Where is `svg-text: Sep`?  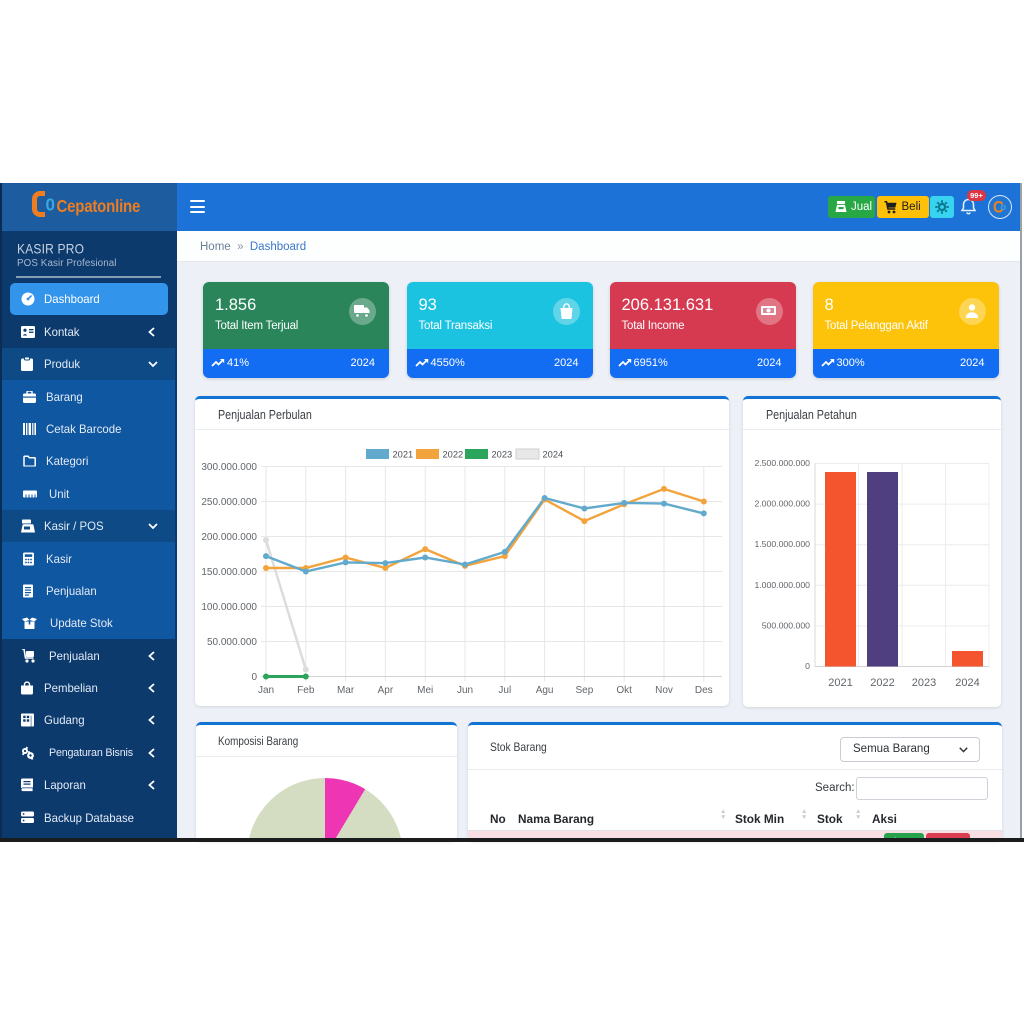
svg-text: Sep is located at coordinates (585, 690).